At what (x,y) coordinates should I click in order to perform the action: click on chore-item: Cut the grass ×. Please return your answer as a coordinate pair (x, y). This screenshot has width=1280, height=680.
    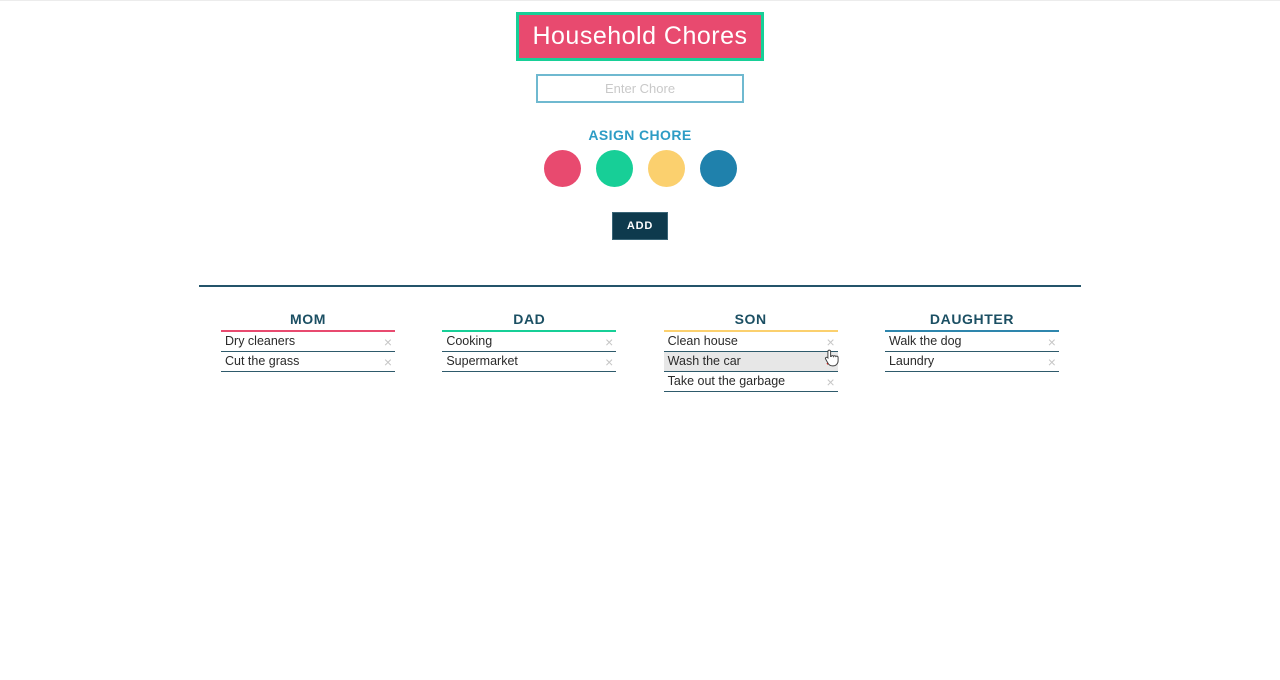
    Looking at the image, I should click on (308, 362).